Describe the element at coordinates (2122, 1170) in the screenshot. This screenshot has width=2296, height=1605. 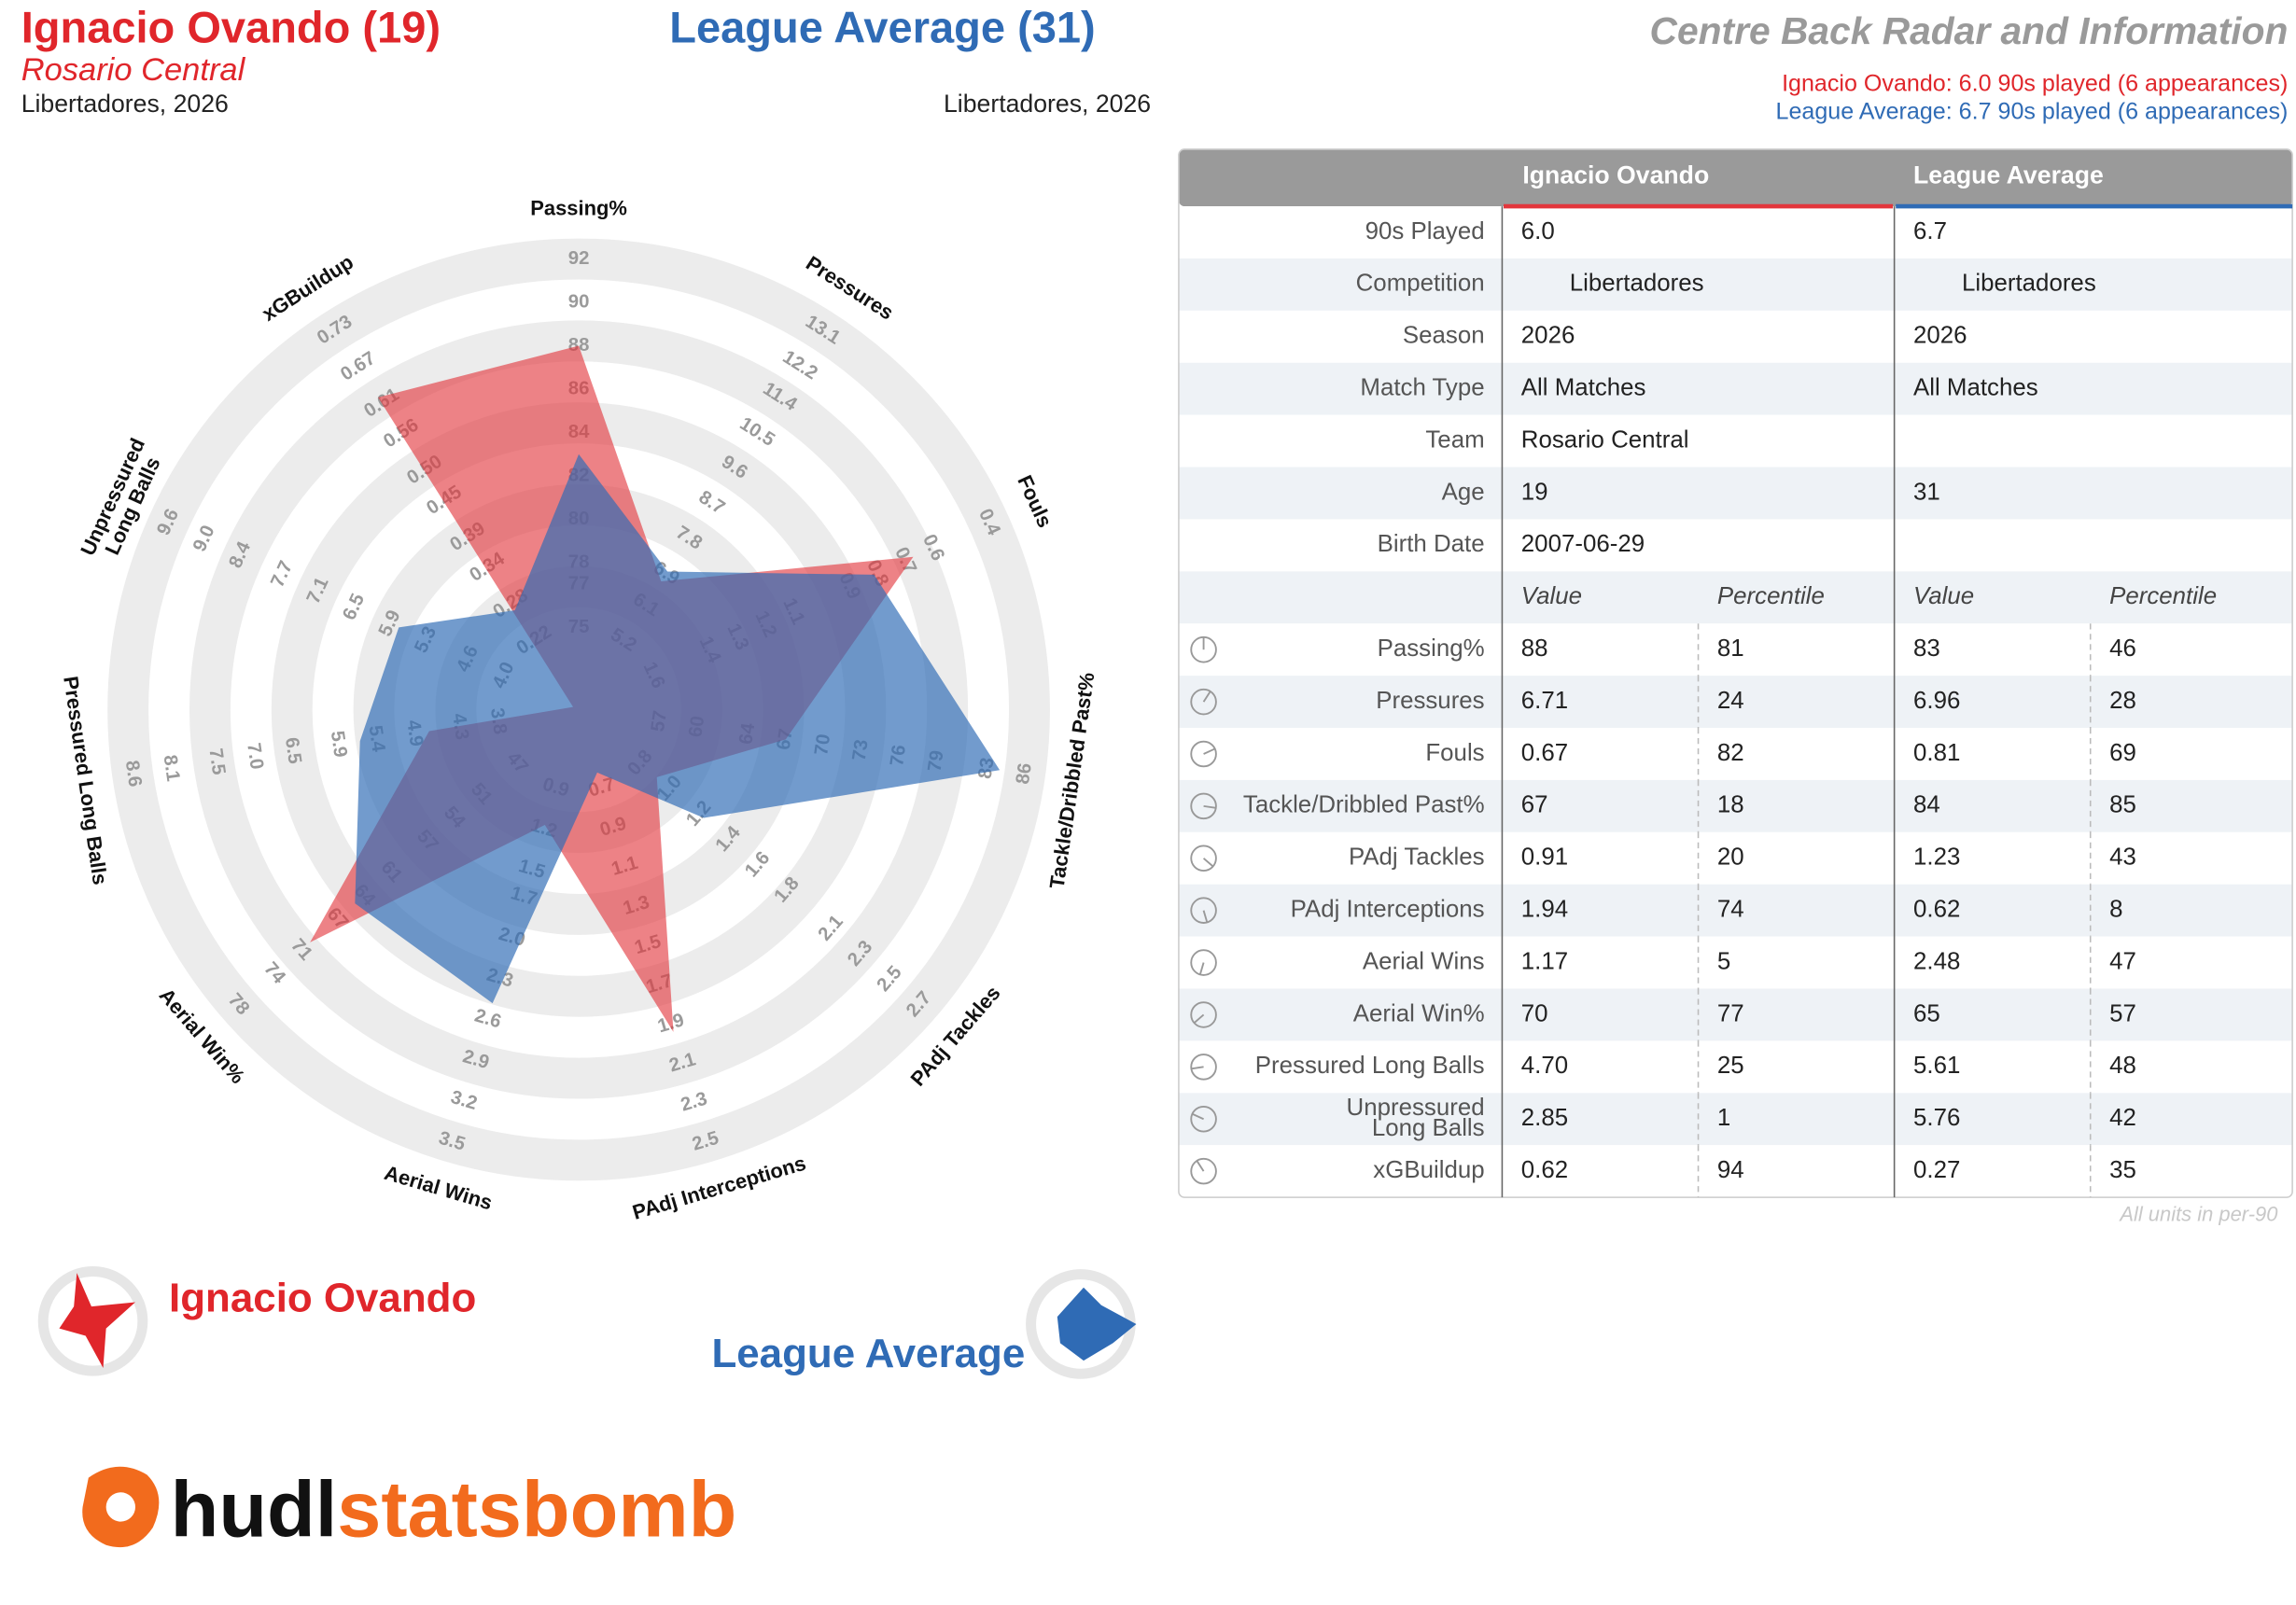
I see `table-percentile: 35` at that location.